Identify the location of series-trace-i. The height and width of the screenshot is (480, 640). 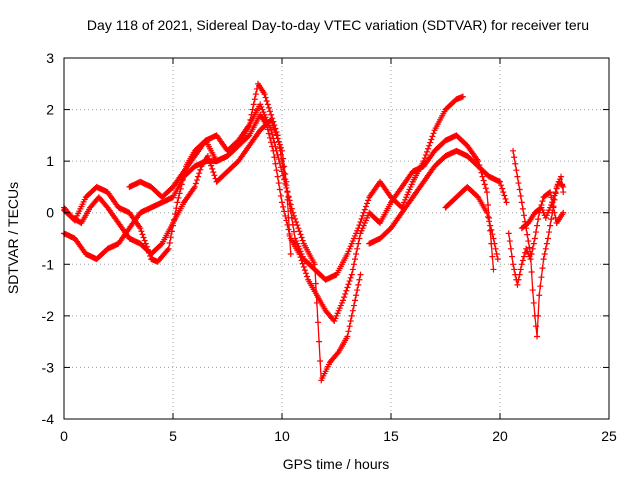
(542, 205).